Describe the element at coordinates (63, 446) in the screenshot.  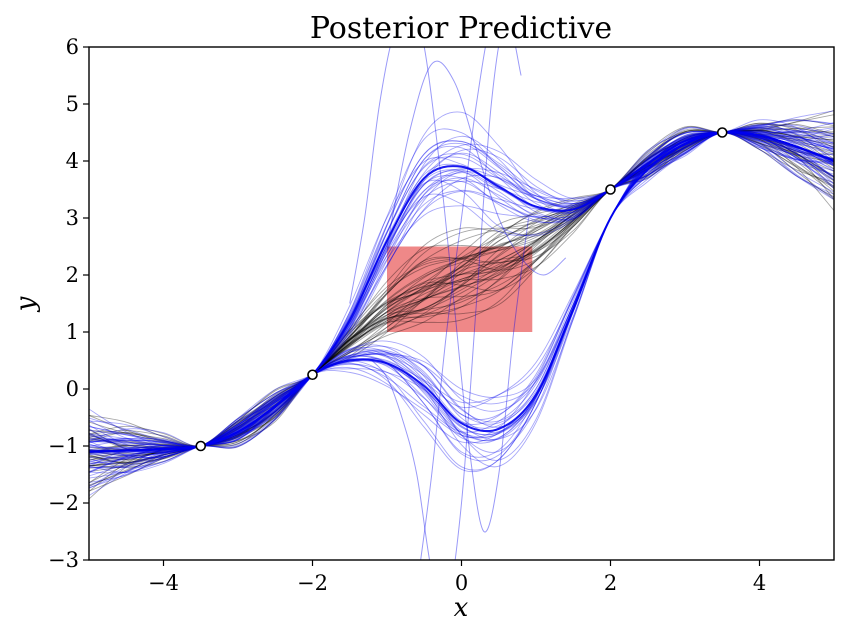
I see `y-tick-label: −1` at that location.